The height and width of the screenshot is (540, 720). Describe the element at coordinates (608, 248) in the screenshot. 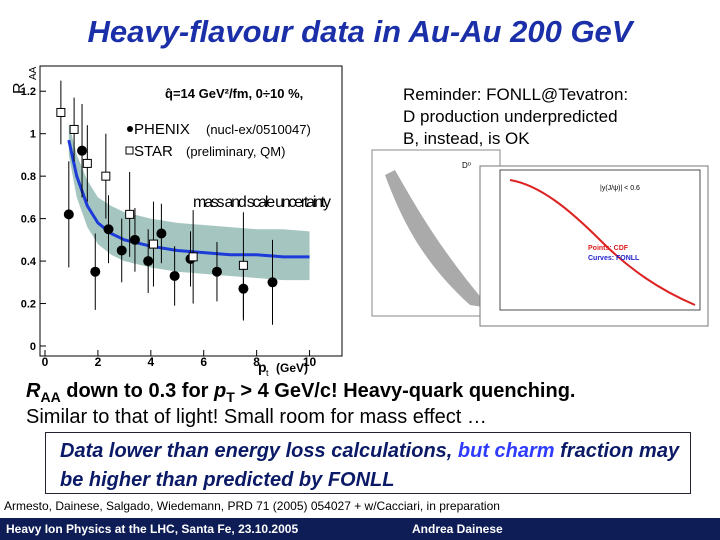

I see `right-plot-legend: Points: CDF` at that location.